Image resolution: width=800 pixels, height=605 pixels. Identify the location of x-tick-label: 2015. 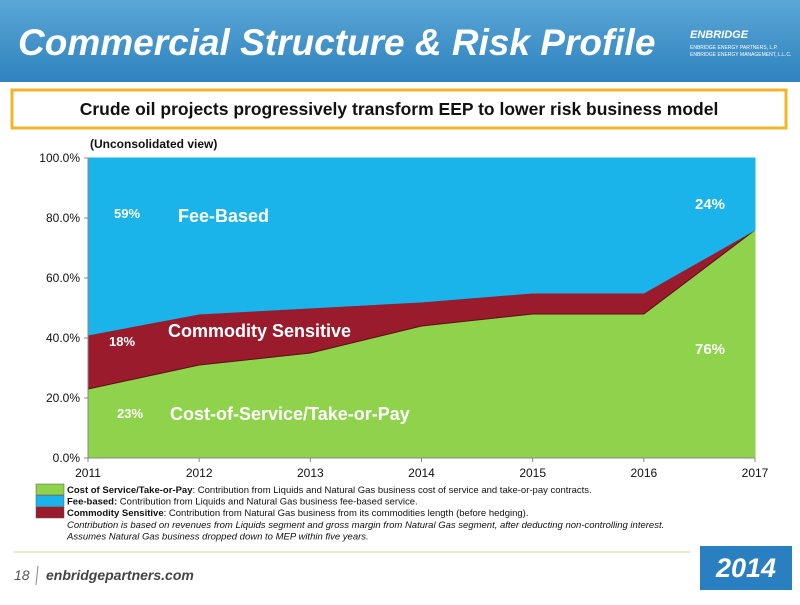
(532, 473).